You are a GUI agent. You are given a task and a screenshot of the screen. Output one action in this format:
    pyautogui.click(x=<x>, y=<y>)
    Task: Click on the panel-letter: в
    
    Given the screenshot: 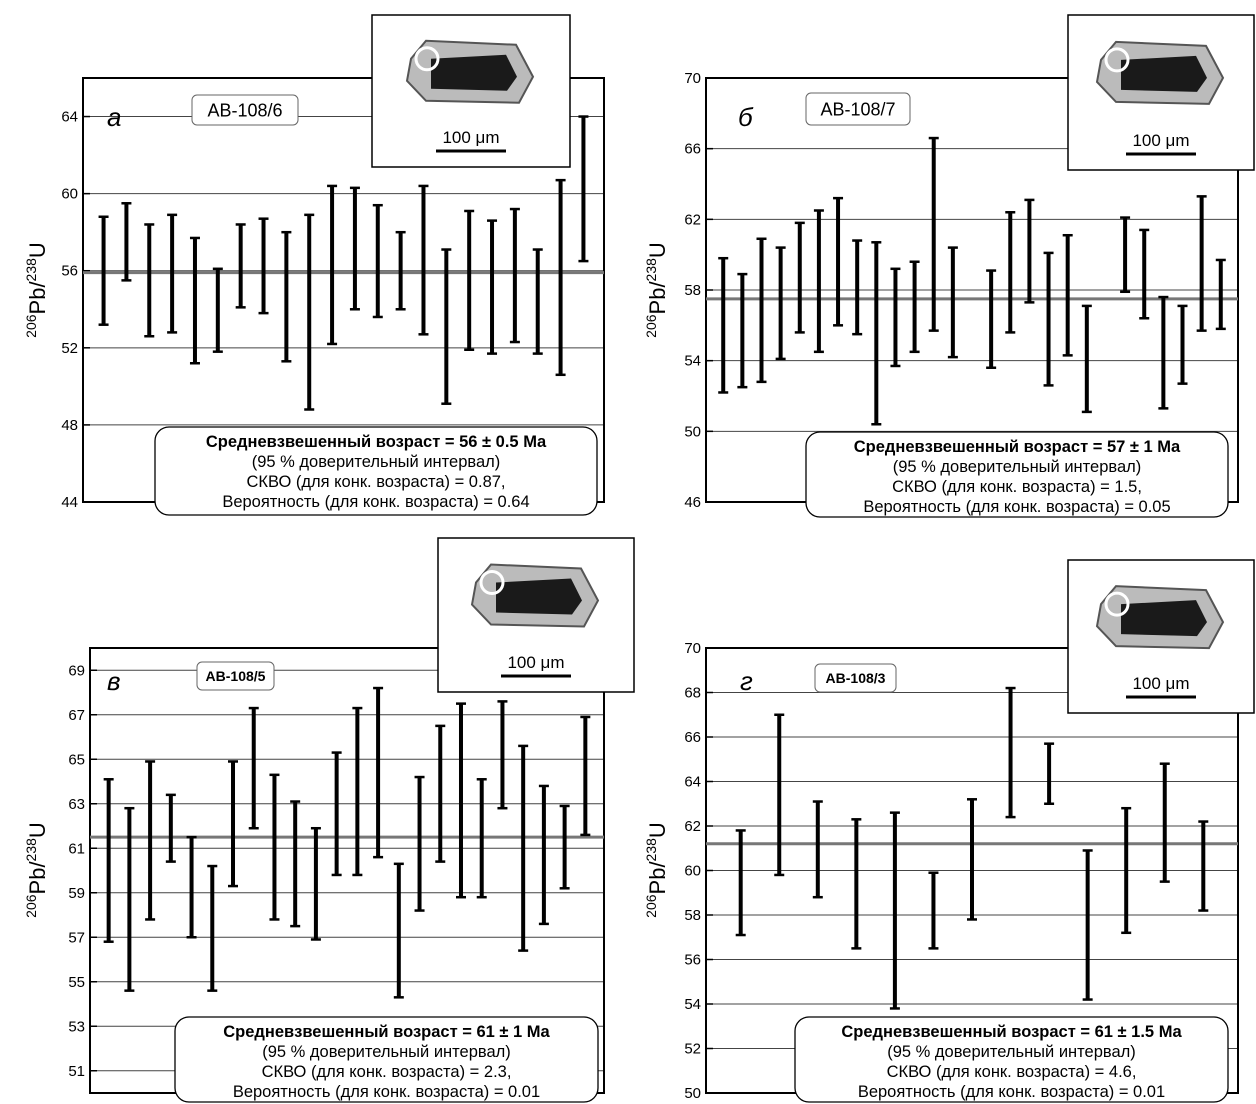 What is the action you would take?
    pyautogui.click(x=114, y=681)
    